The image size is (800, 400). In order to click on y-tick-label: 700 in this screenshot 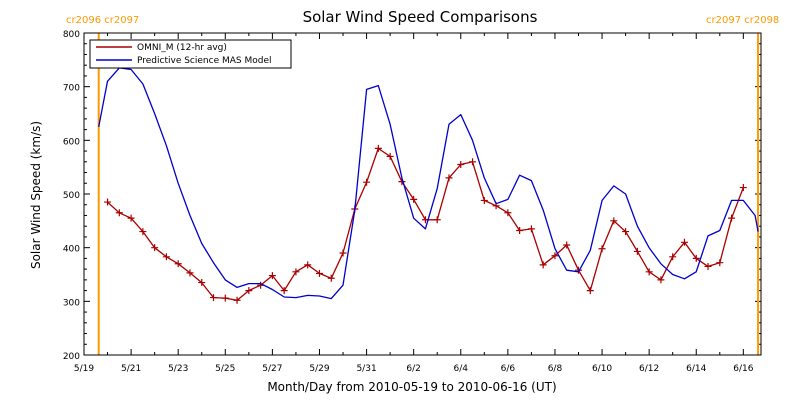, I will do `click(71, 89)`.